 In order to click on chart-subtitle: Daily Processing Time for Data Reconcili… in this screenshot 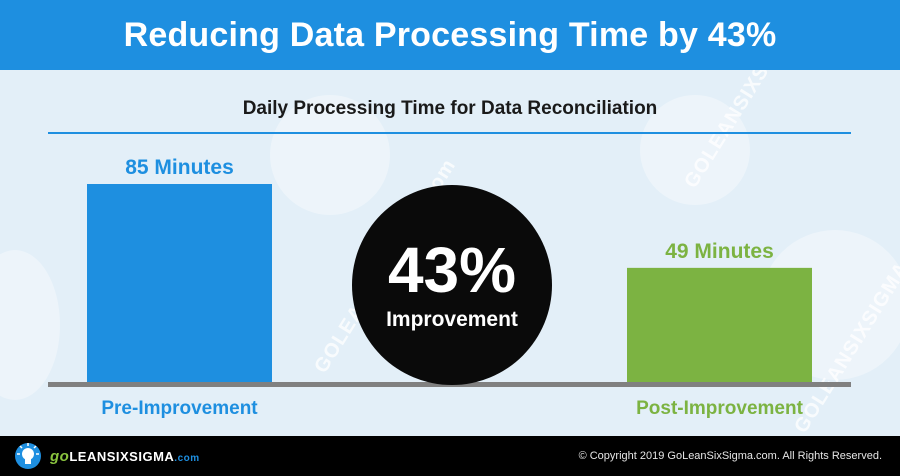, I will do `click(450, 108)`.